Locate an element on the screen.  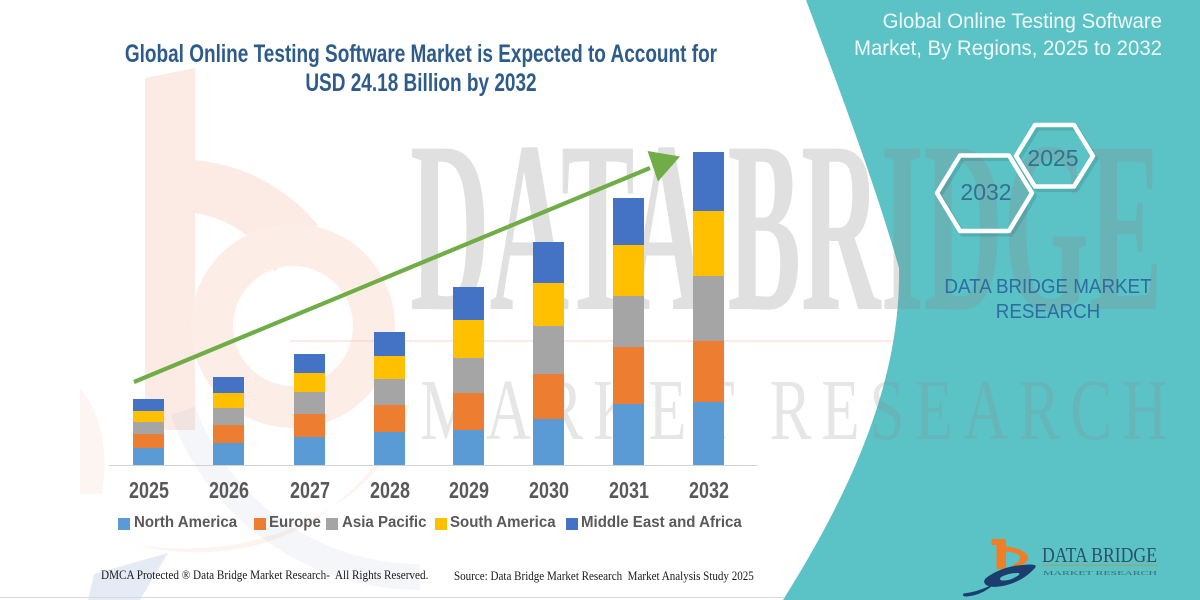
svg-text: DATA BRIDGE is located at coordinates (1099, 555).